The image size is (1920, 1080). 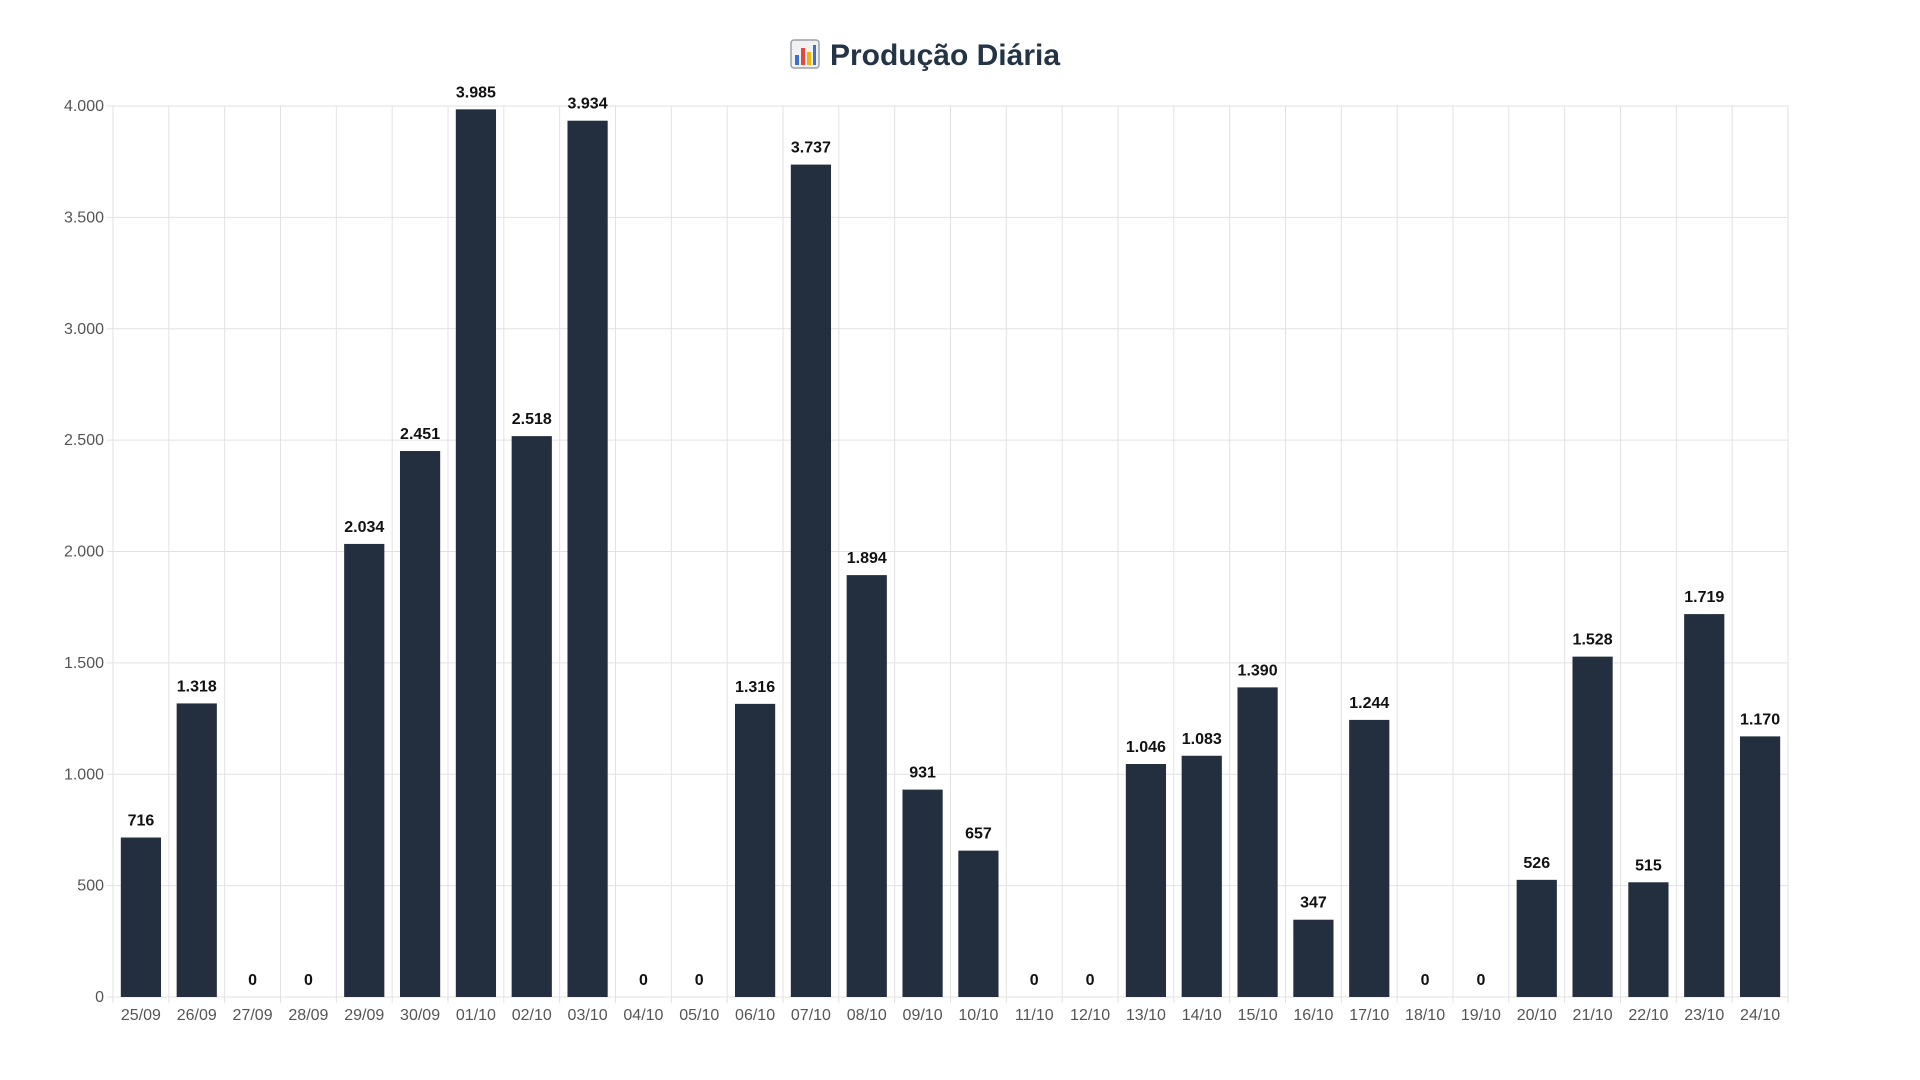 What do you see at coordinates (84, 663) in the screenshot?
I see `y-tick-label: 1.500` at bounding box center [84, 663].